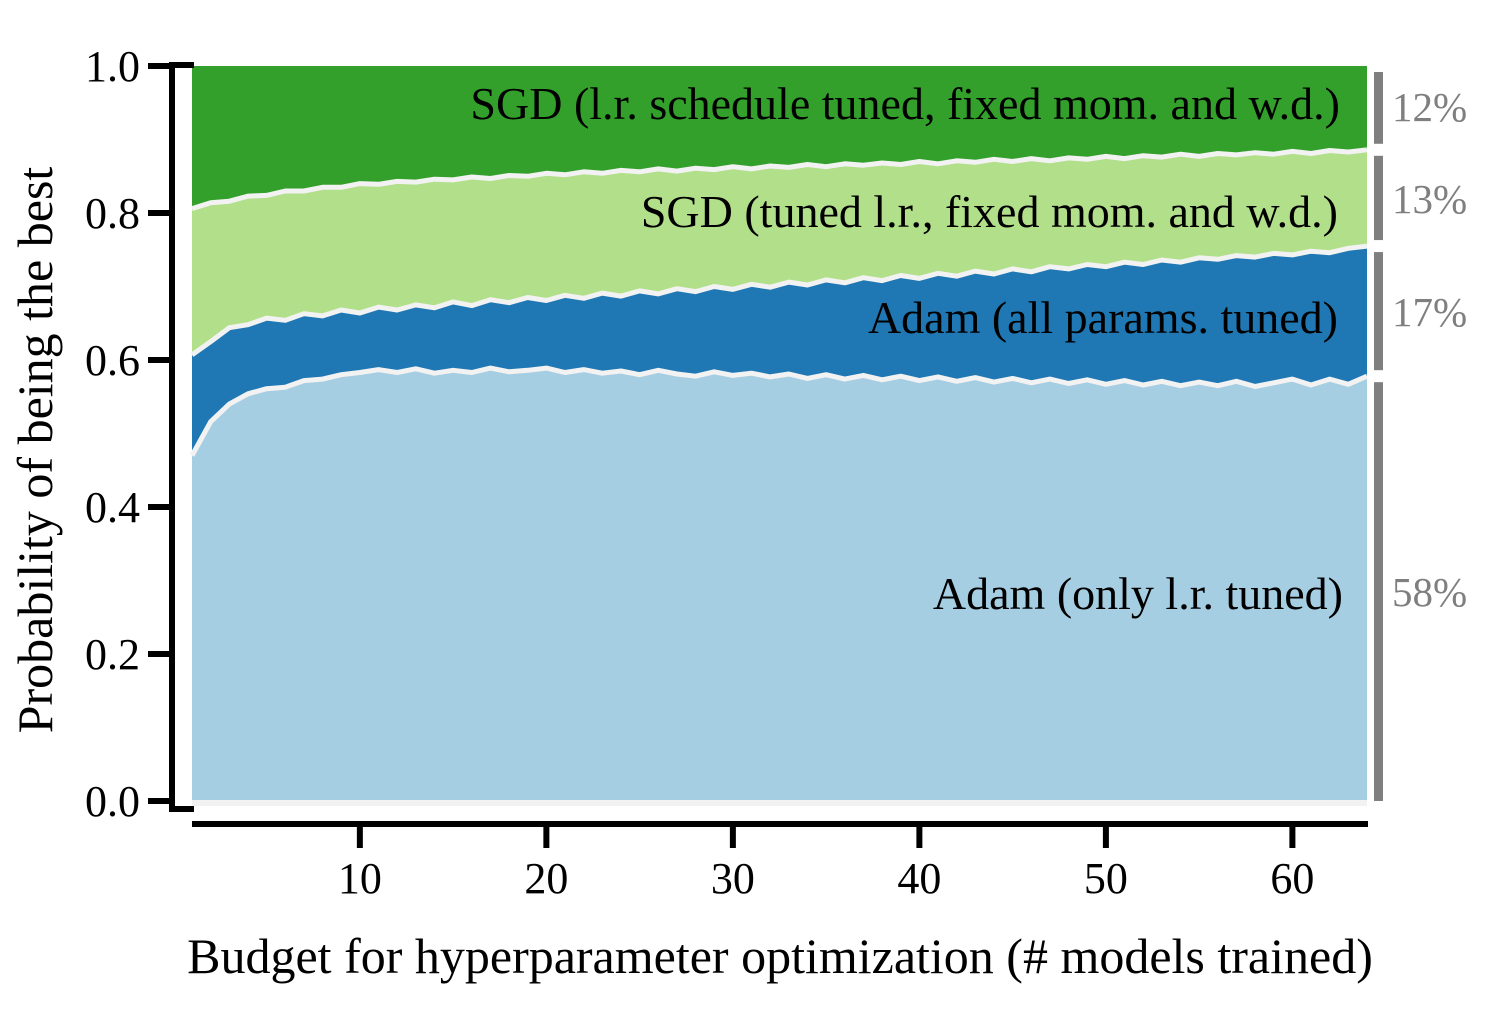 The height and width of the screenshot is (1024, 1486). I want to click on share-bar-58%, so click(1378, 591).